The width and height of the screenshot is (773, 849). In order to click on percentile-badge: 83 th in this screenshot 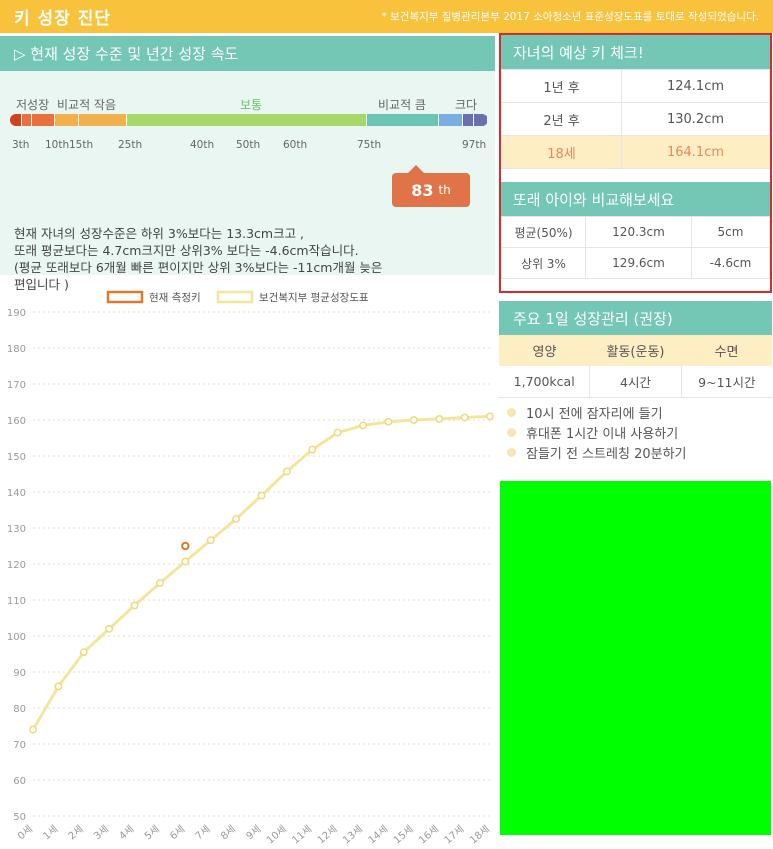, I will do `click(431, 186)`.